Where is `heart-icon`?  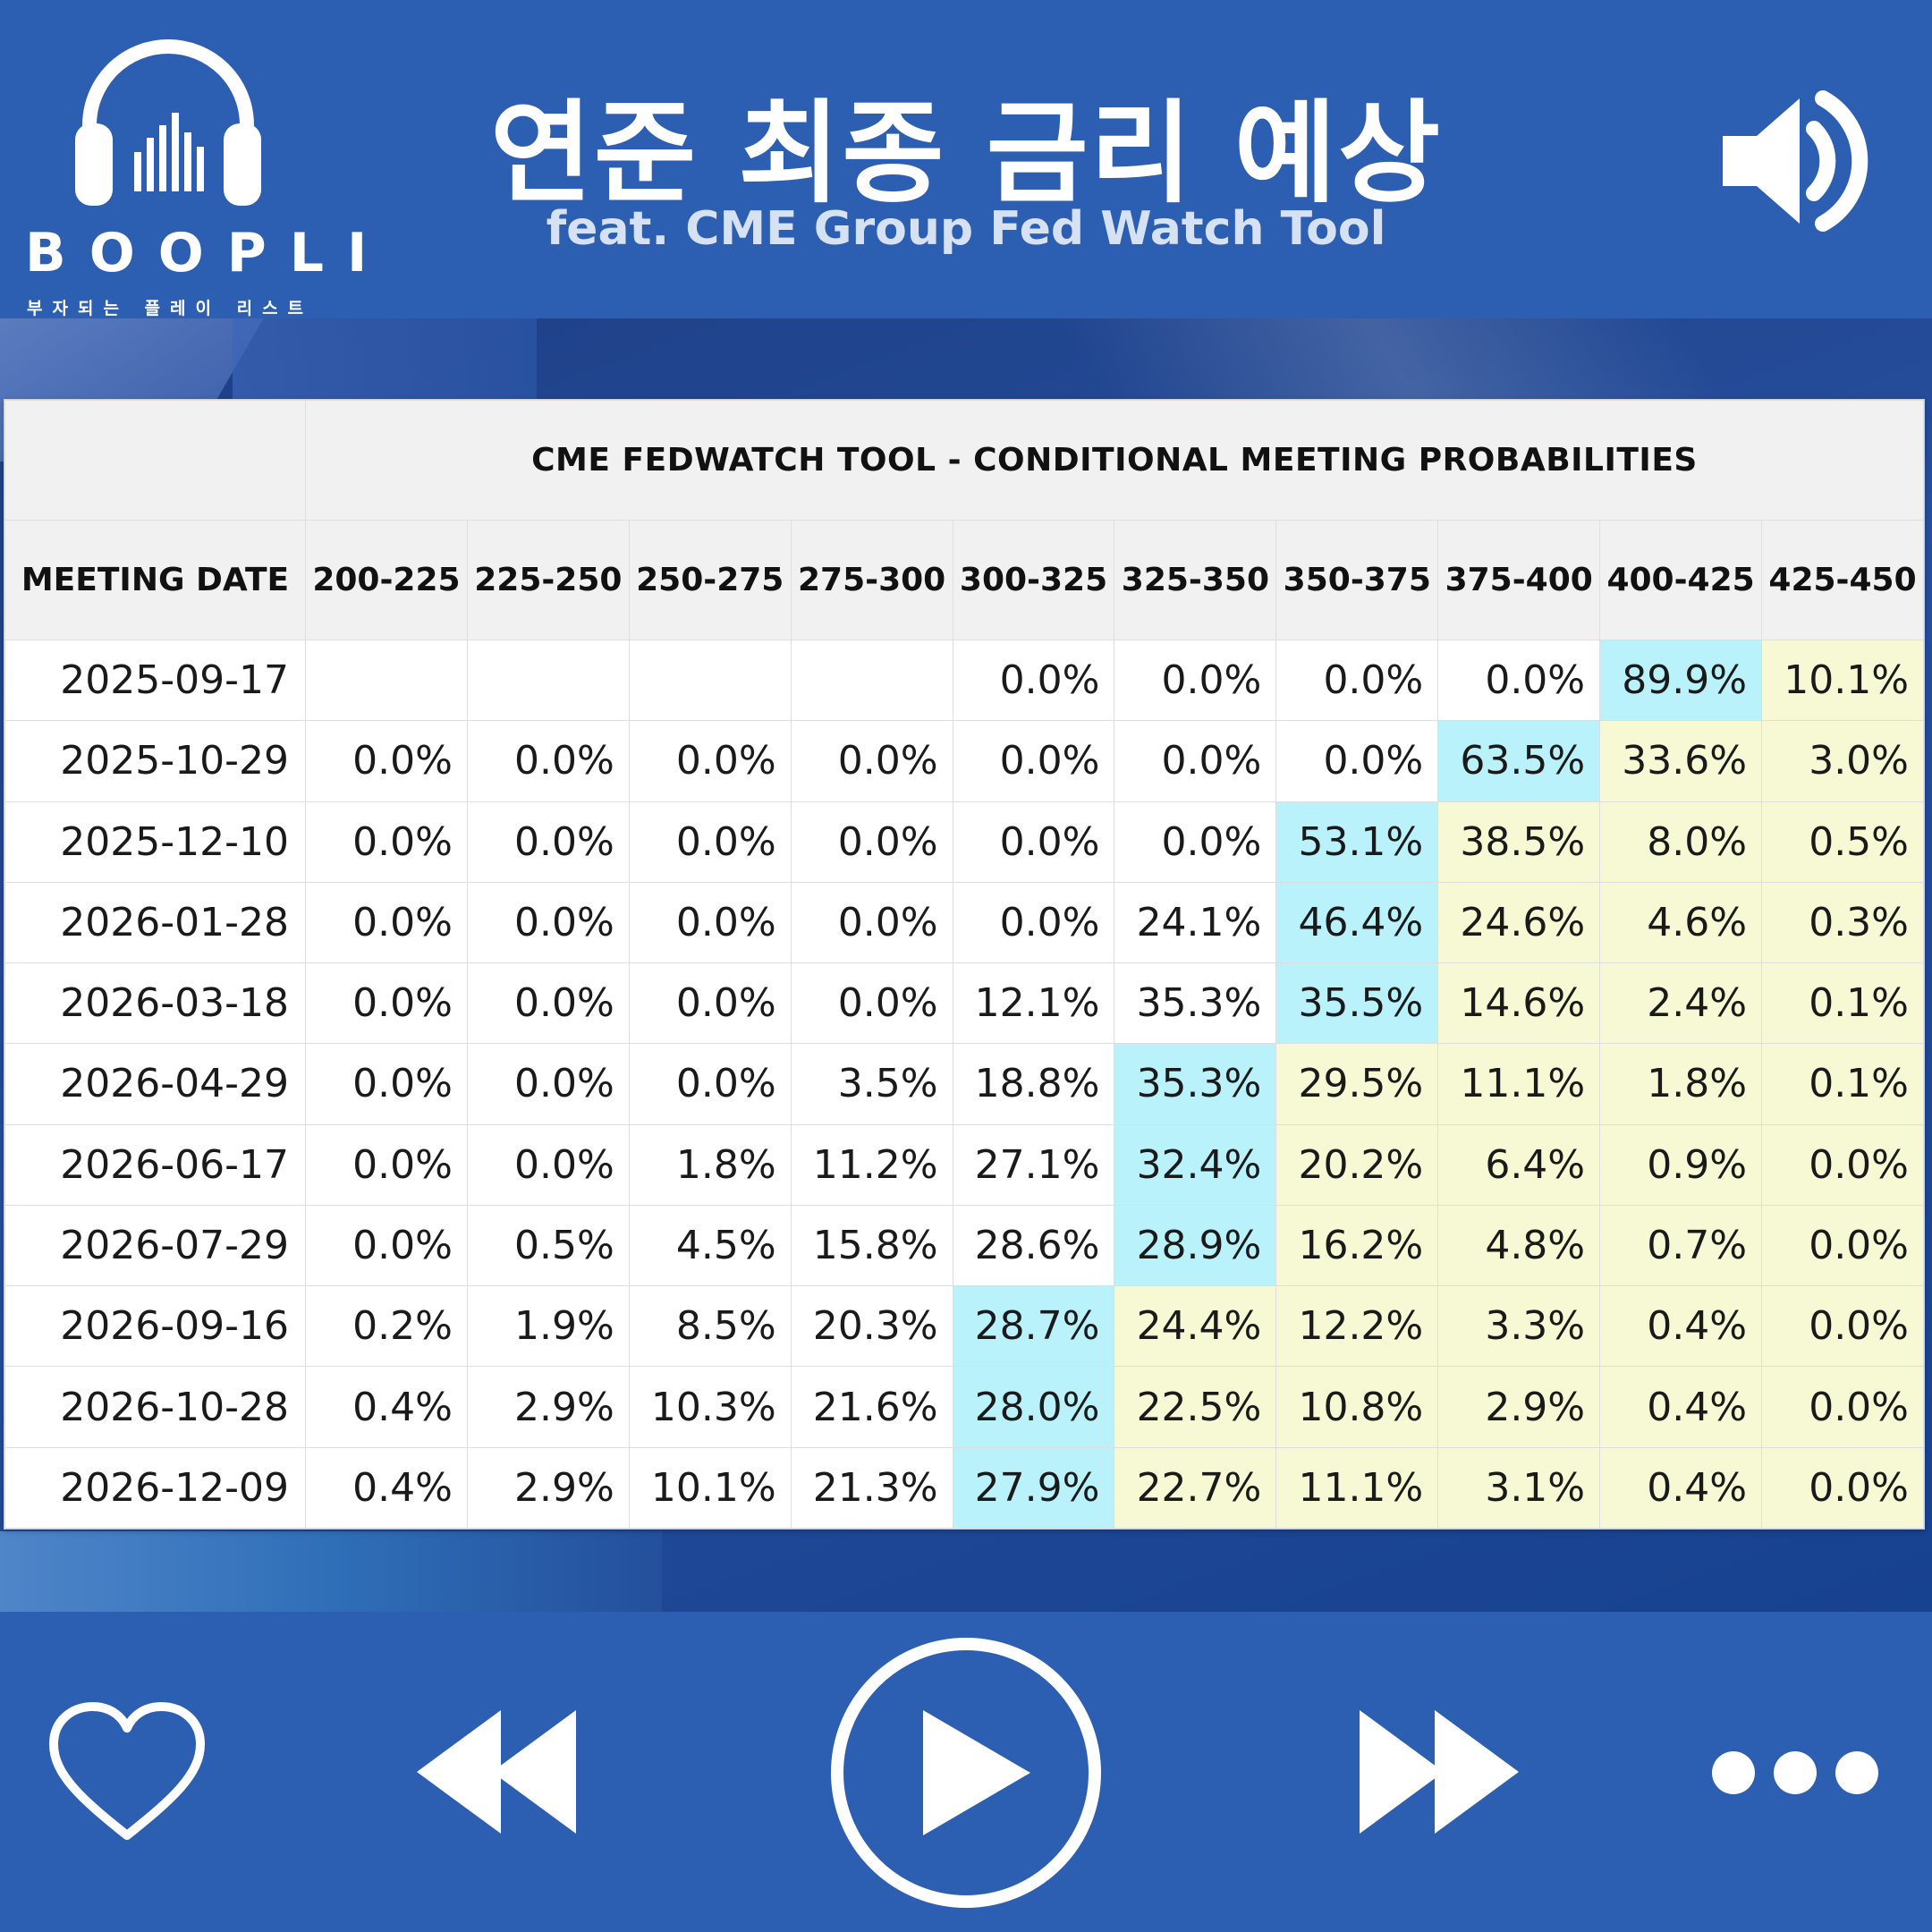
heart-icon is located at coordinates (127, 1772).